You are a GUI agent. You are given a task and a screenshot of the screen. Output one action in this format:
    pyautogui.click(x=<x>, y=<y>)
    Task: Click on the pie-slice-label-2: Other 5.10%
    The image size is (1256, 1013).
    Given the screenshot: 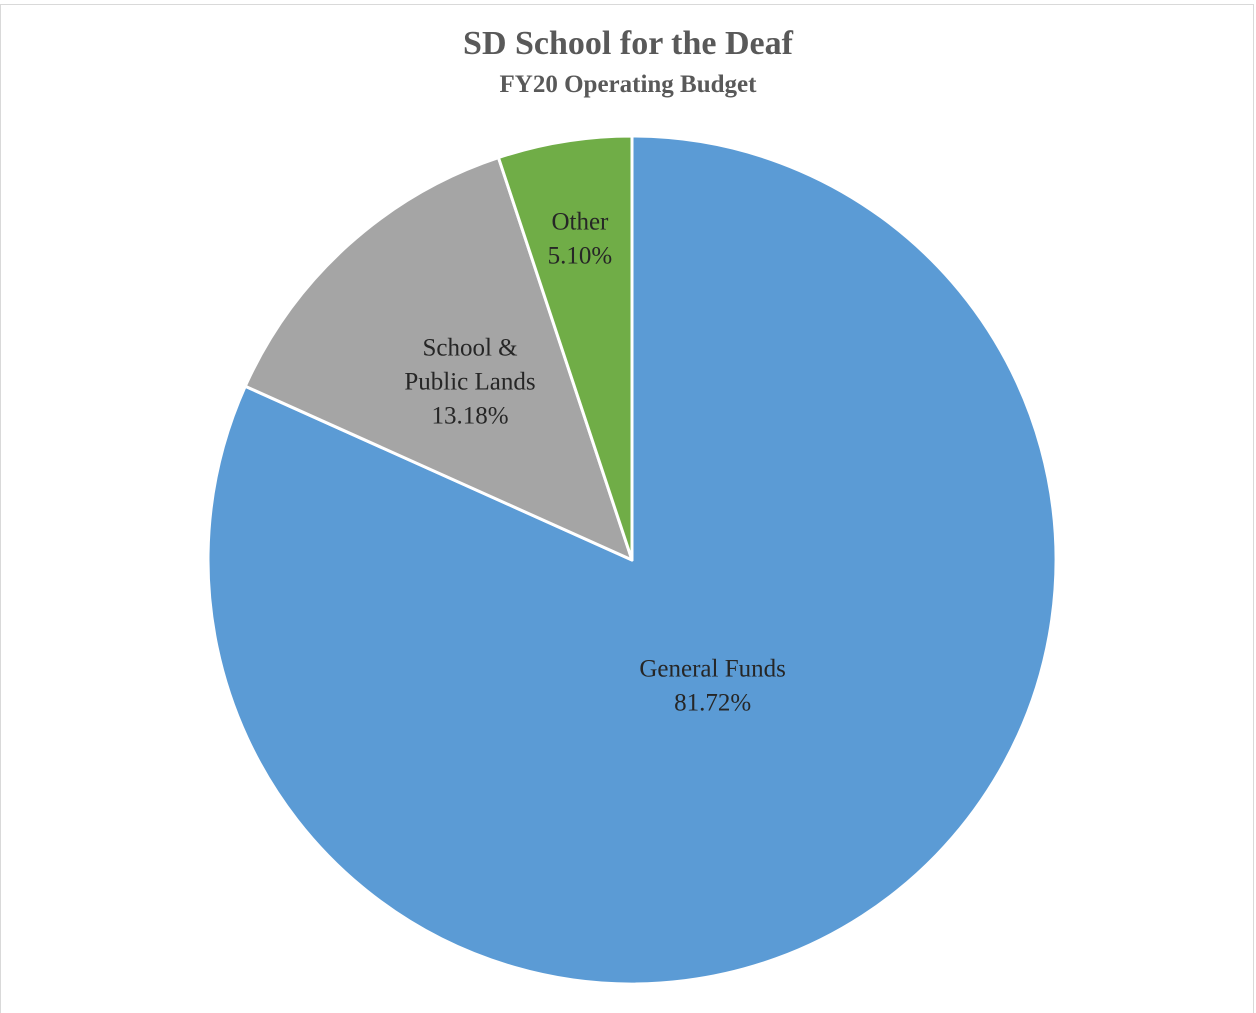 What is the action you would take?
    pyautogui.click(x=580, y=239)
    